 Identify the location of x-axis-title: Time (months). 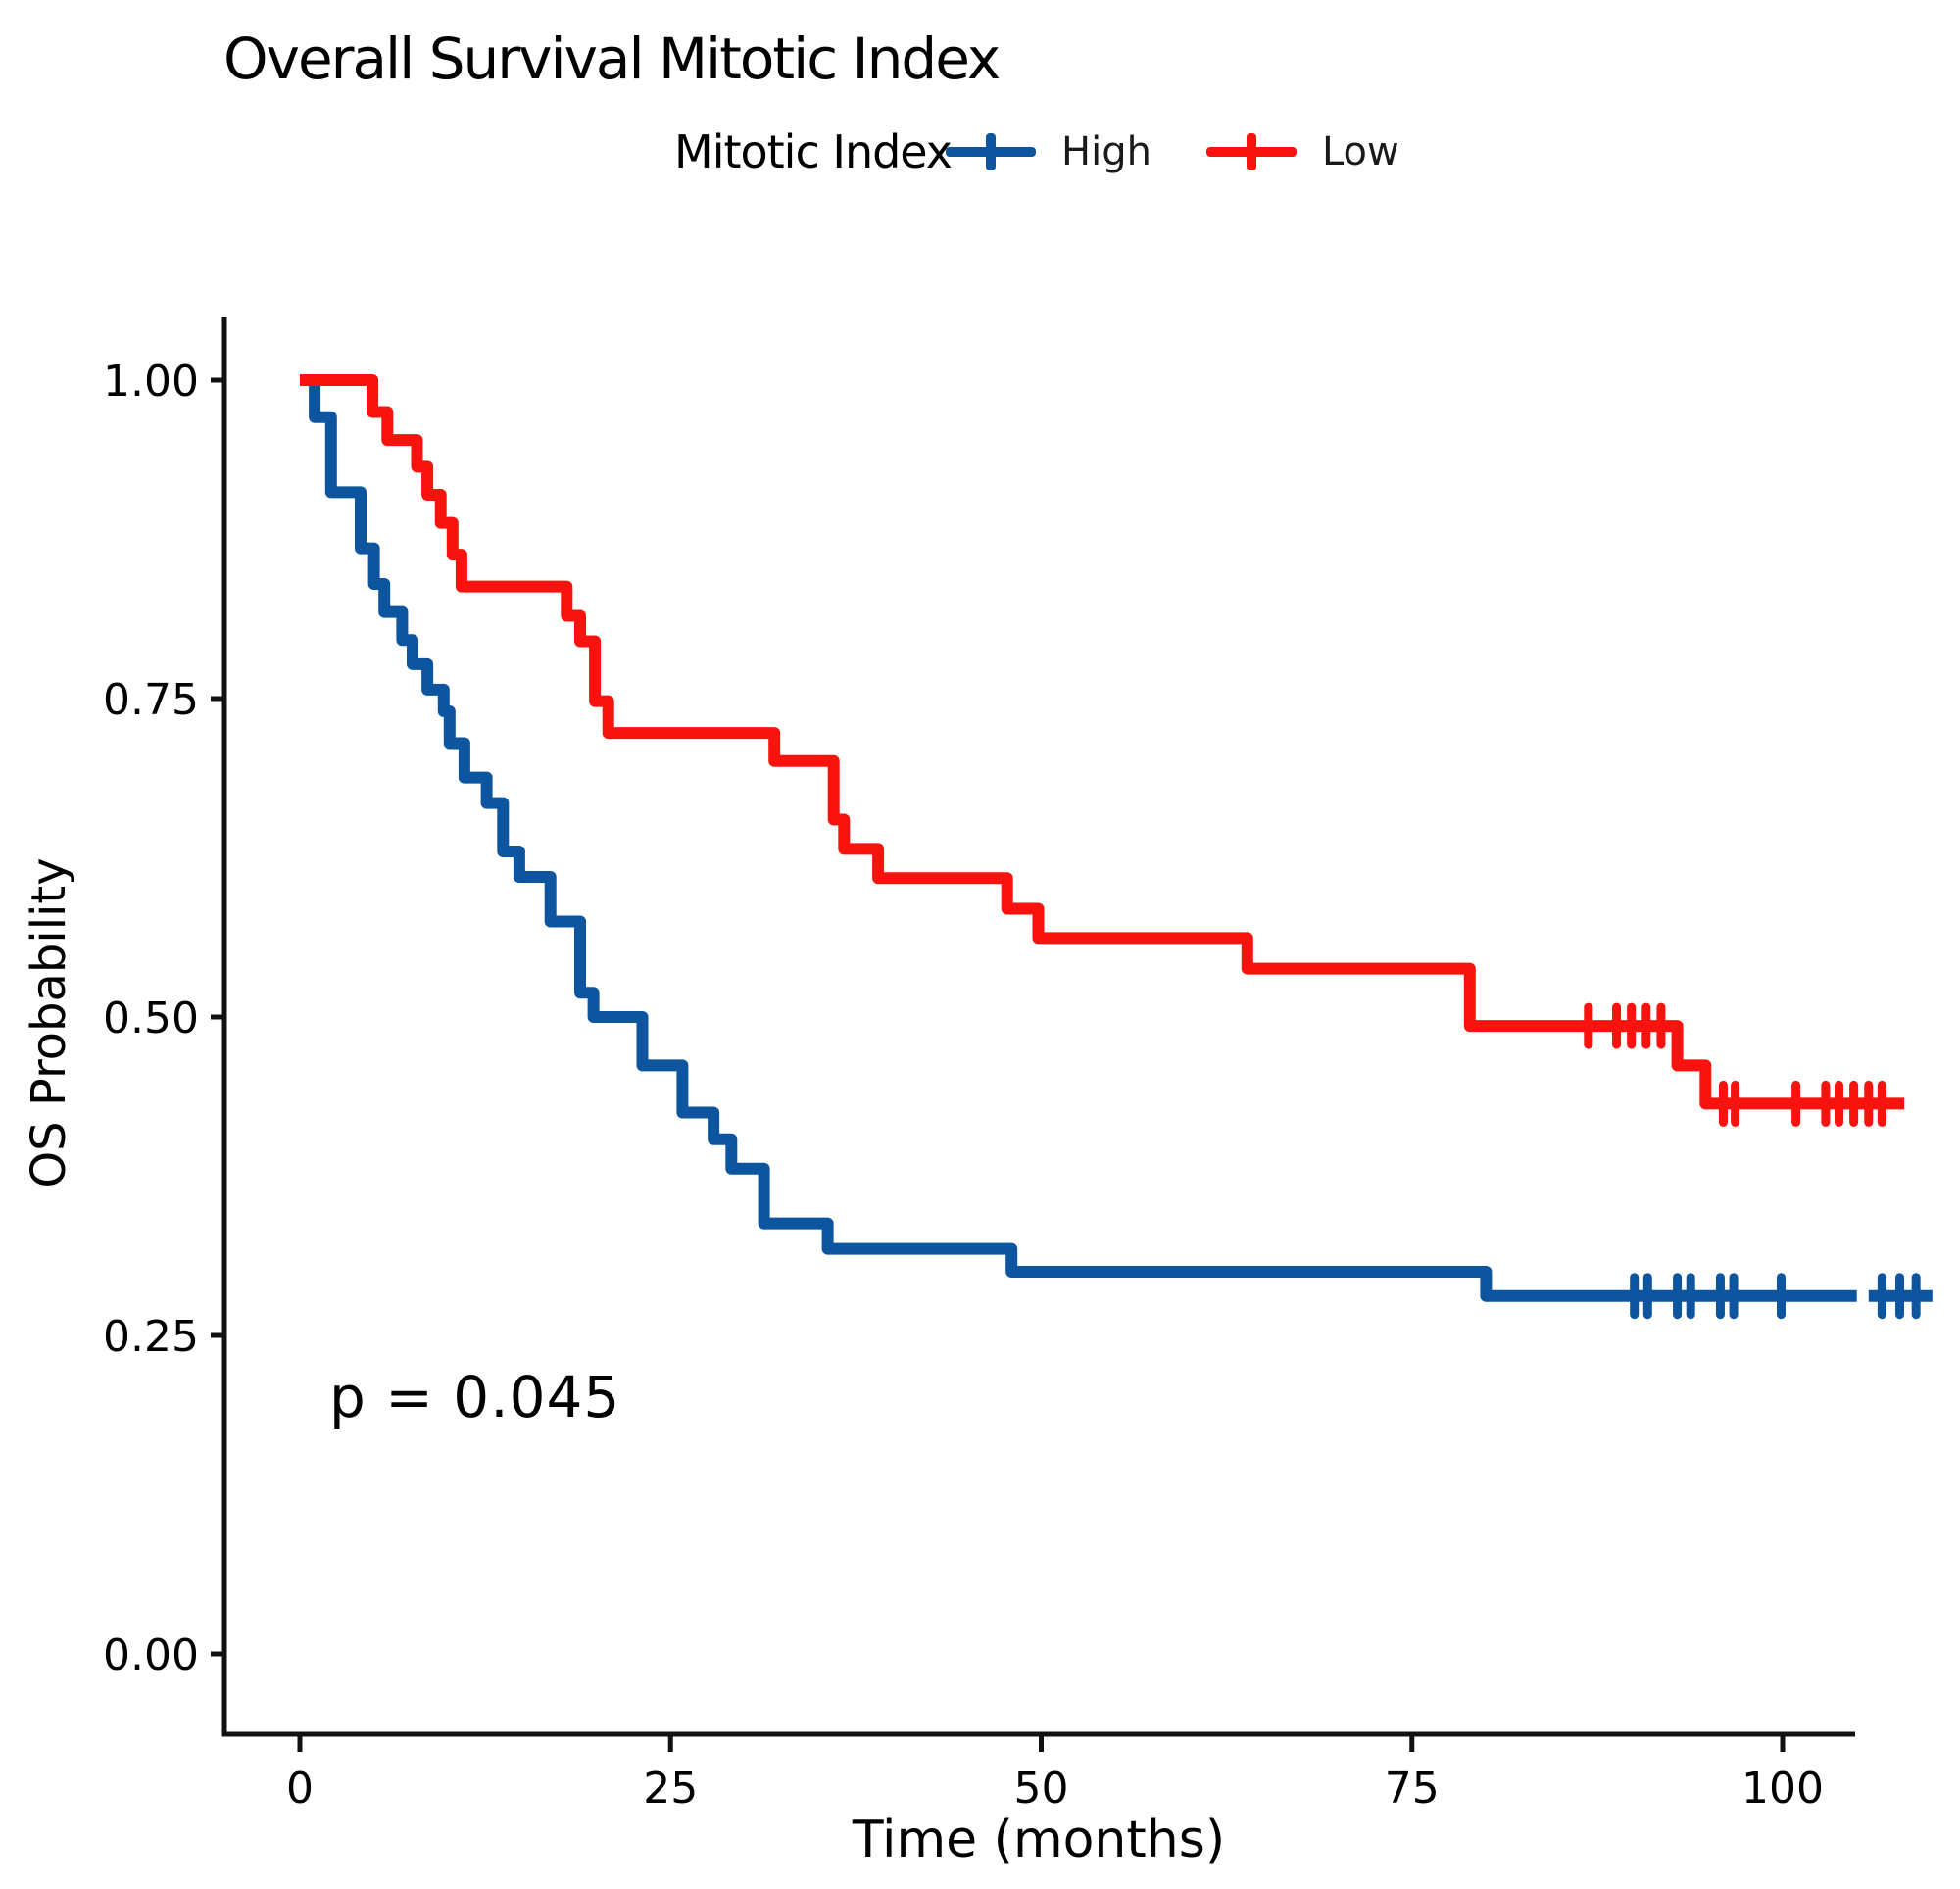
(1039, 1840).